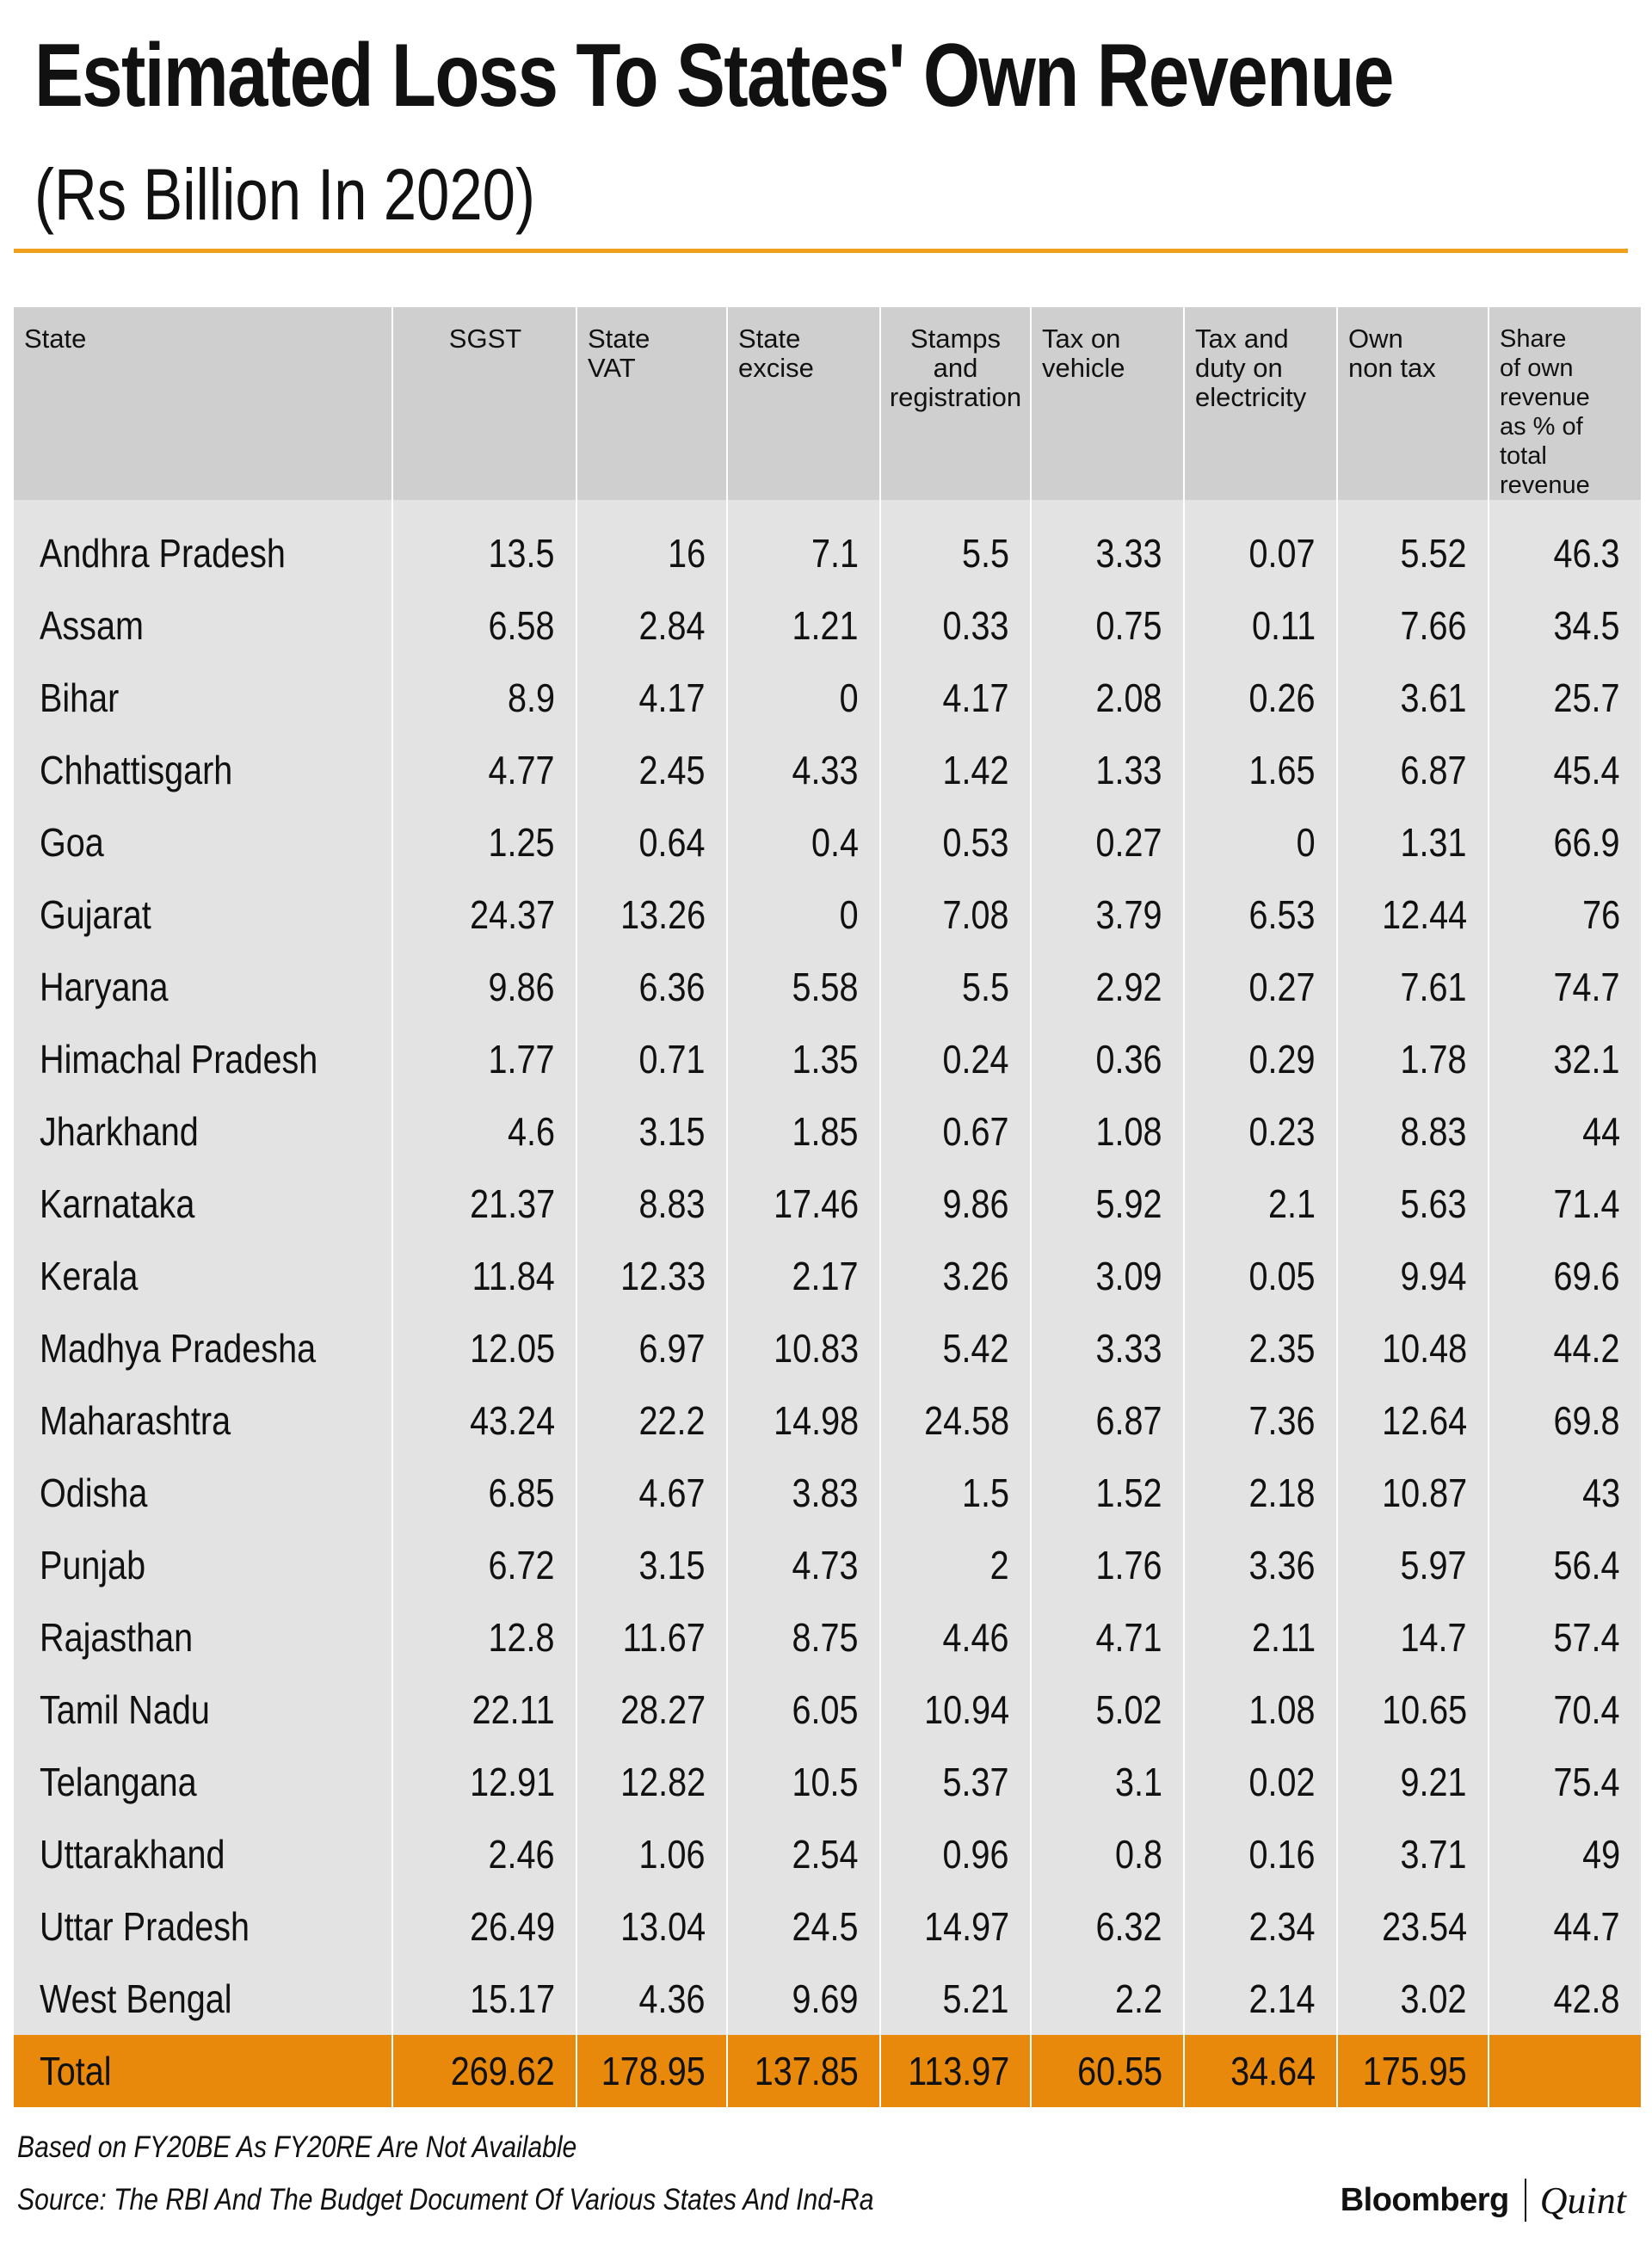 This screenshot has height=2244, width=1652. I want to click on value-cell: 6.32, so click(1108, 1926).